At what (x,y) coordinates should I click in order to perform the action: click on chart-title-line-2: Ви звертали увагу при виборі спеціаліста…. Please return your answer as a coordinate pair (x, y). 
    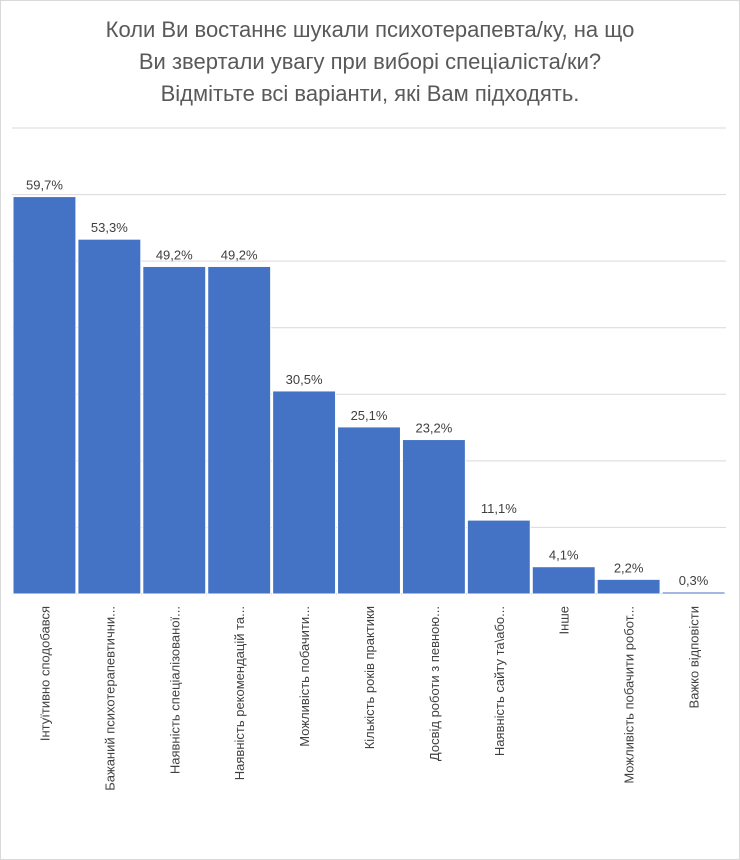
    Looking at the image, I should click on (370, 61).